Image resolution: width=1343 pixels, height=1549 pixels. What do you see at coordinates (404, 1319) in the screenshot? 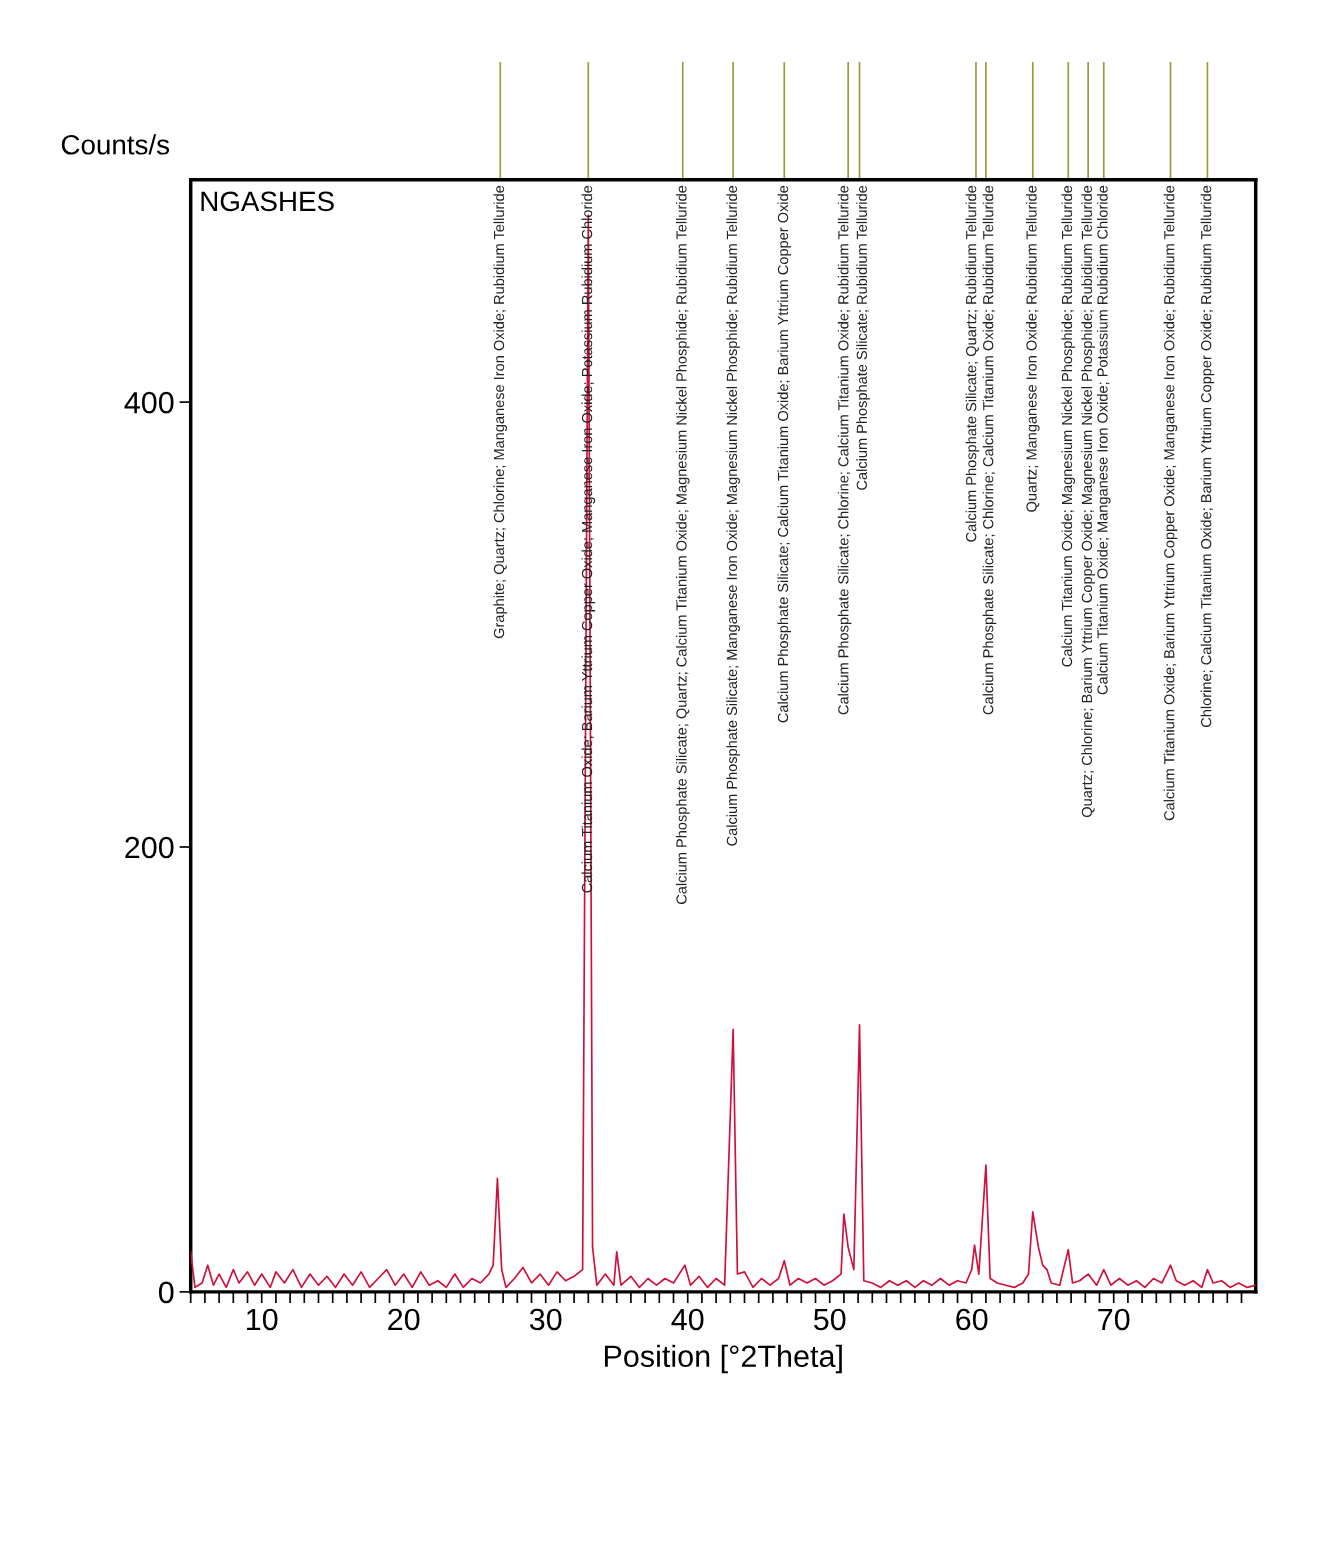
I see `x-tick-label: 20` at bounding box center [404, 1319].